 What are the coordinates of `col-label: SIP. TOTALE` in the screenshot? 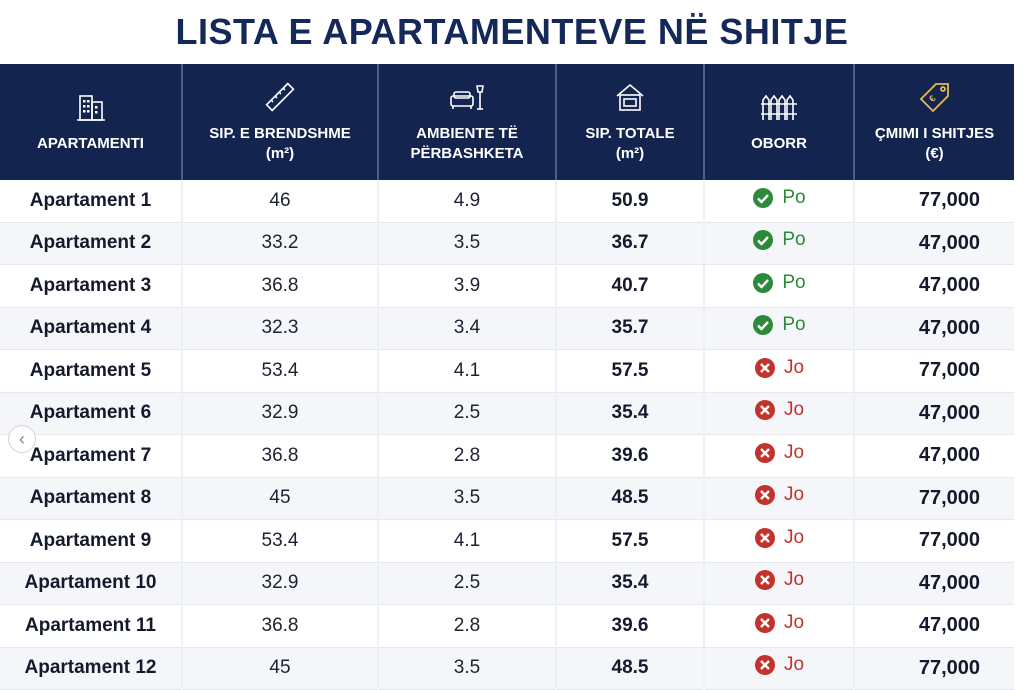 It's located at (630, 133).